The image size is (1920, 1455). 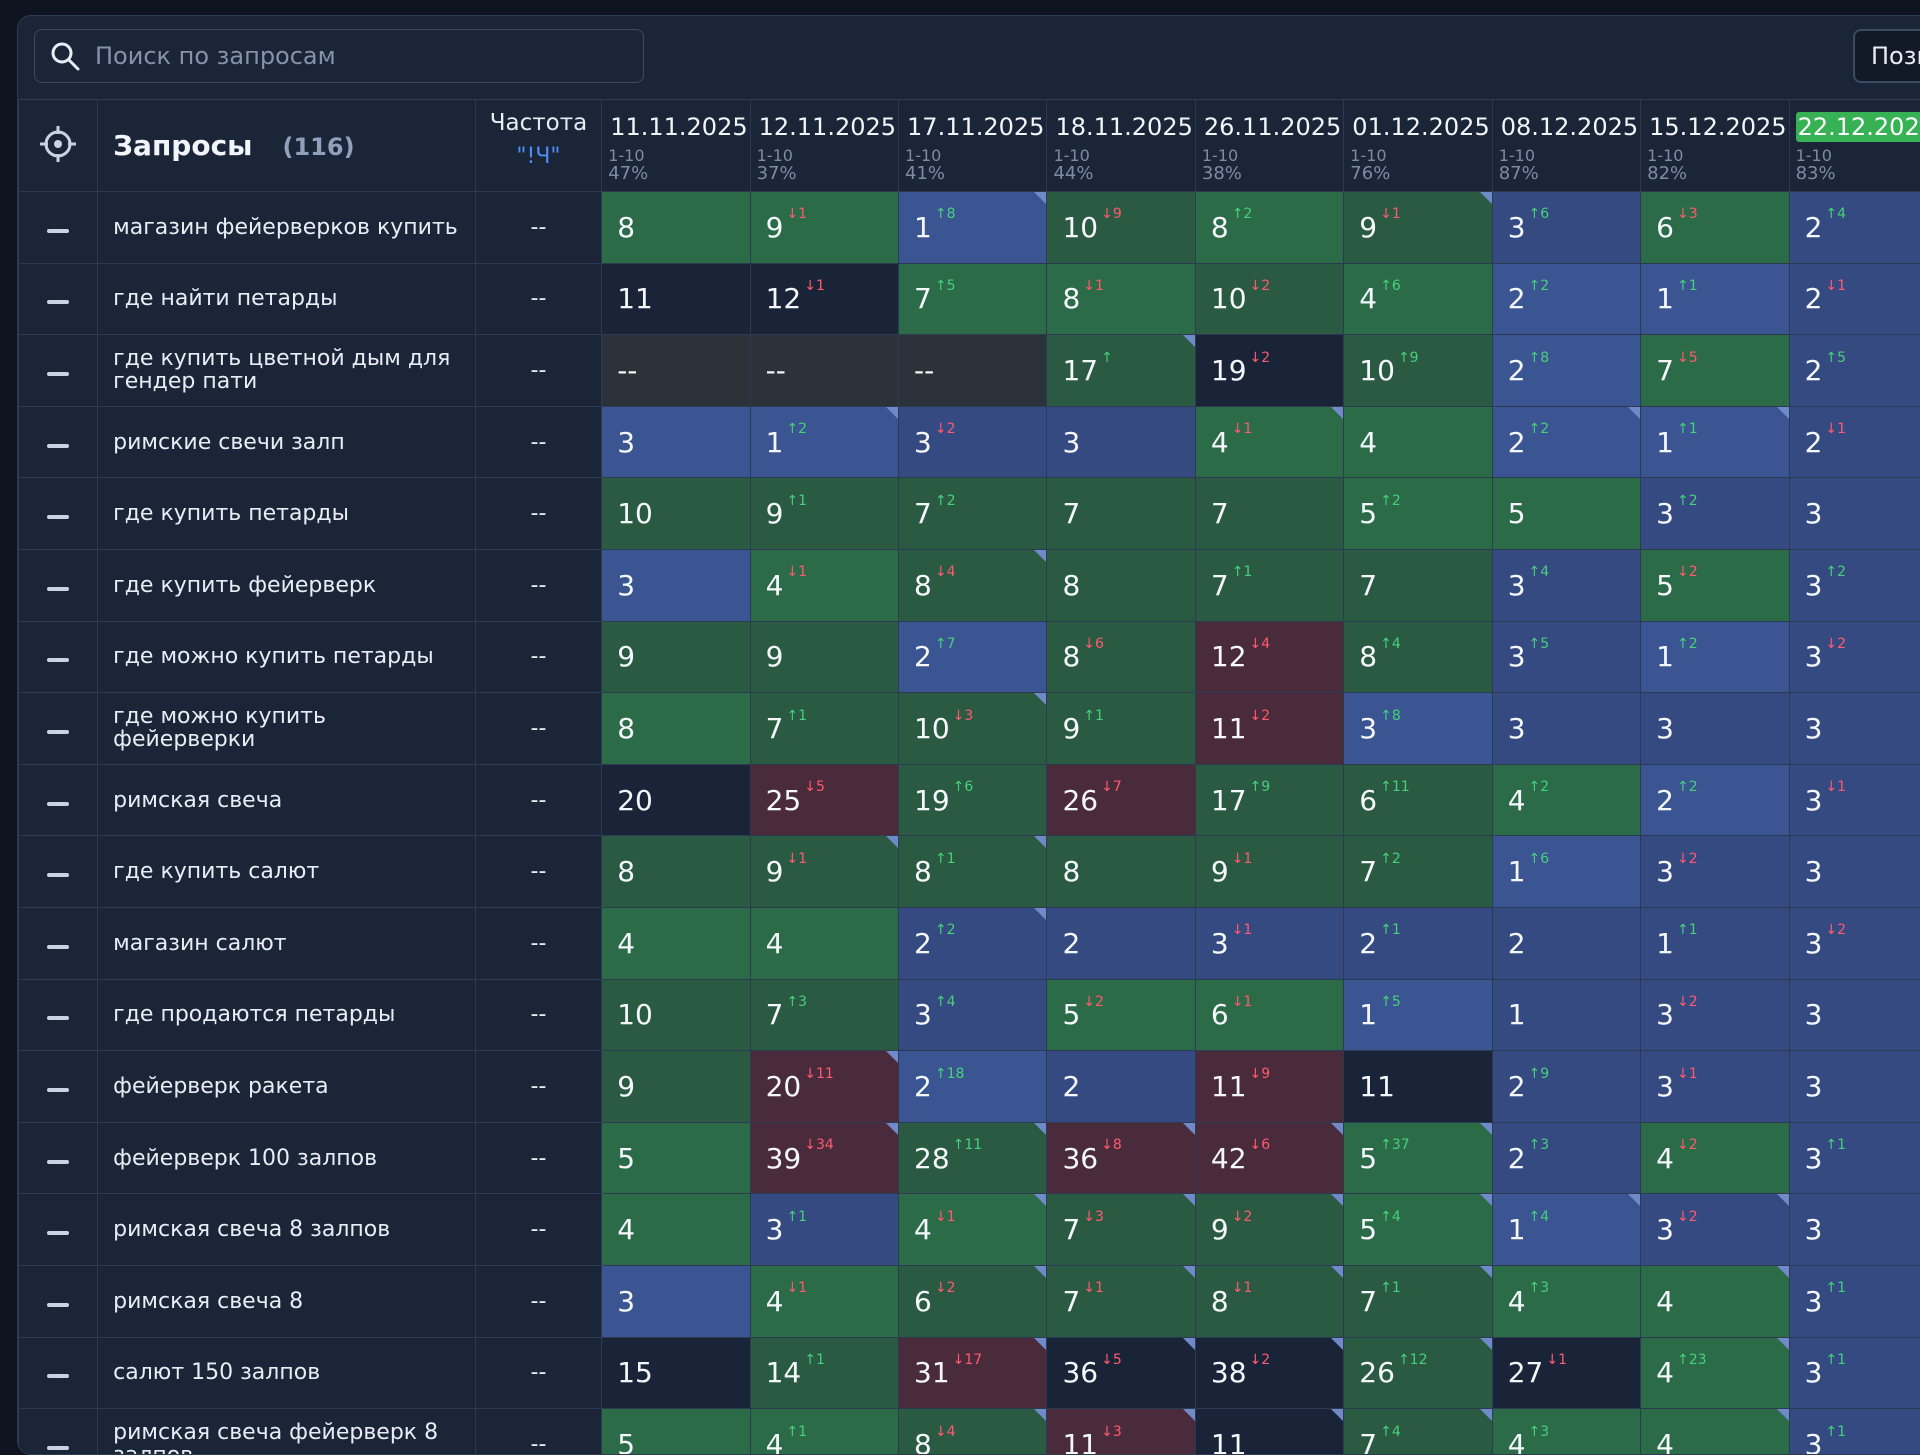 What do you see at coordinates (1121, 657) in the screenshot?
I see `position-cell: 8↓6` at bounding box center [1121, 657].